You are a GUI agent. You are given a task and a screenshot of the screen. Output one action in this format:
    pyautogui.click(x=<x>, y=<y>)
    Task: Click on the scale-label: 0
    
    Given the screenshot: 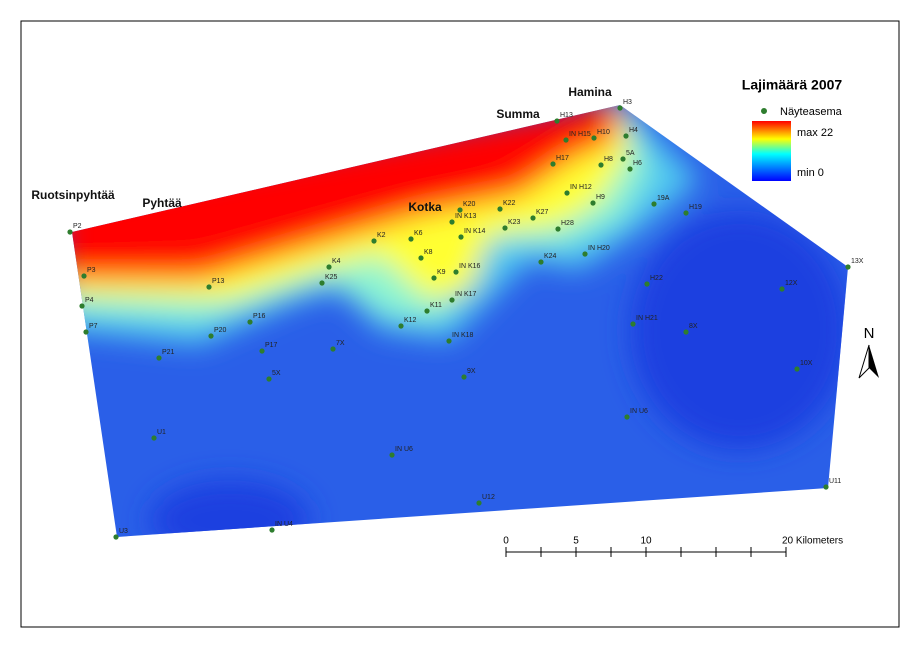 What is the action you would take?
    pyautogui.click(x=506, y=541)
    